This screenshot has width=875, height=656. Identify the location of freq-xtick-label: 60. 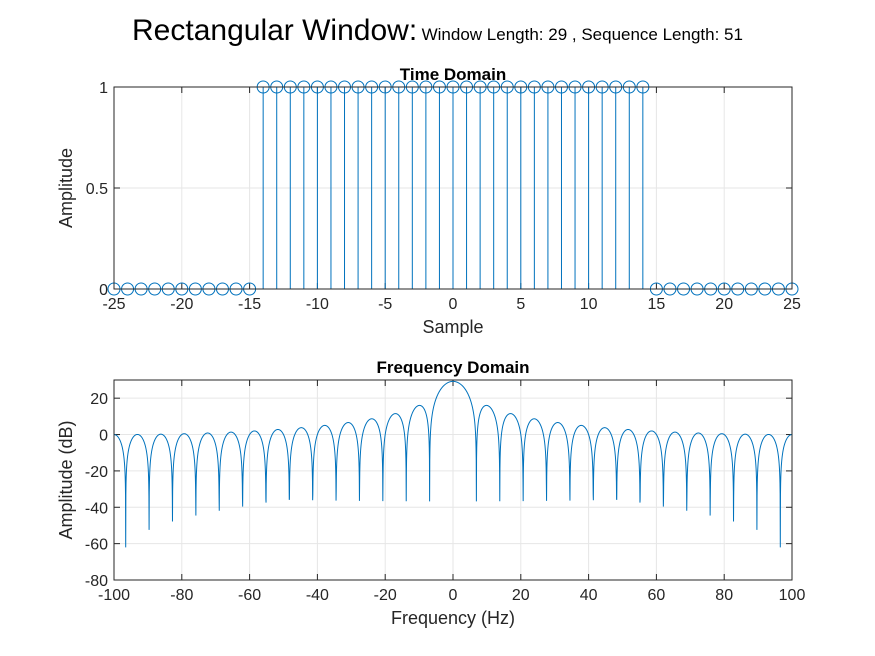
(657, 595).